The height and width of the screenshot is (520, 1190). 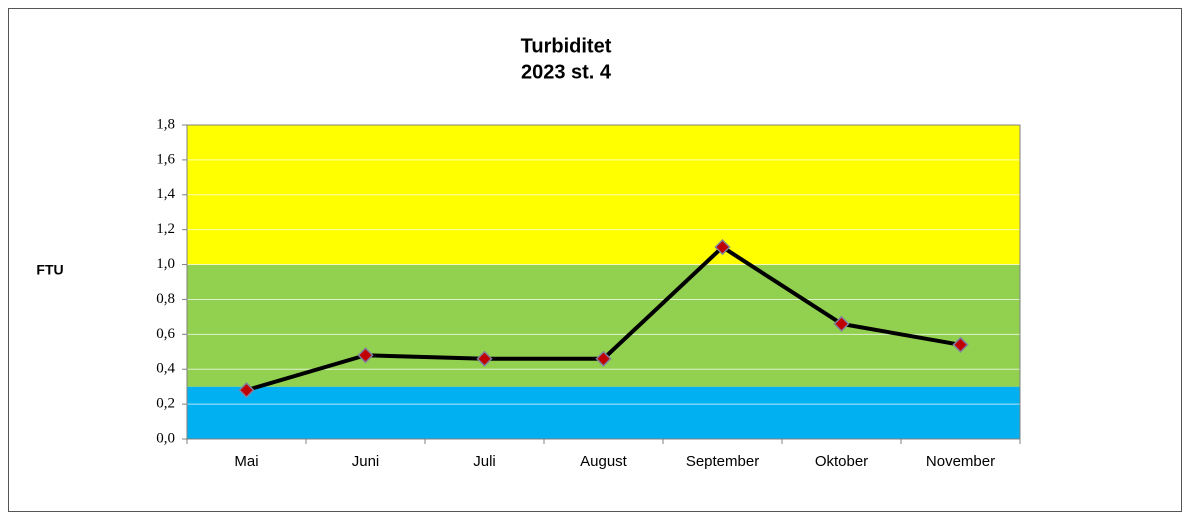 I want to click on y-tick-label: 0,0, so click(x=165, y=438).